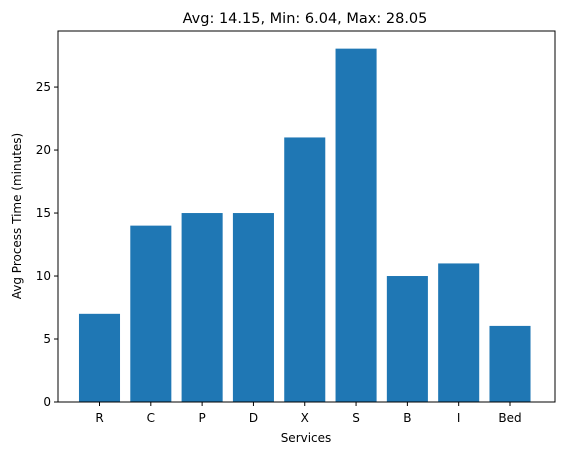 The height and width of the screenshot is (455, 562). What do you see at coordinates (43, 87) in the screenshot?
I see `y-tick-label-25: 25` at bounding box center [43, 87].